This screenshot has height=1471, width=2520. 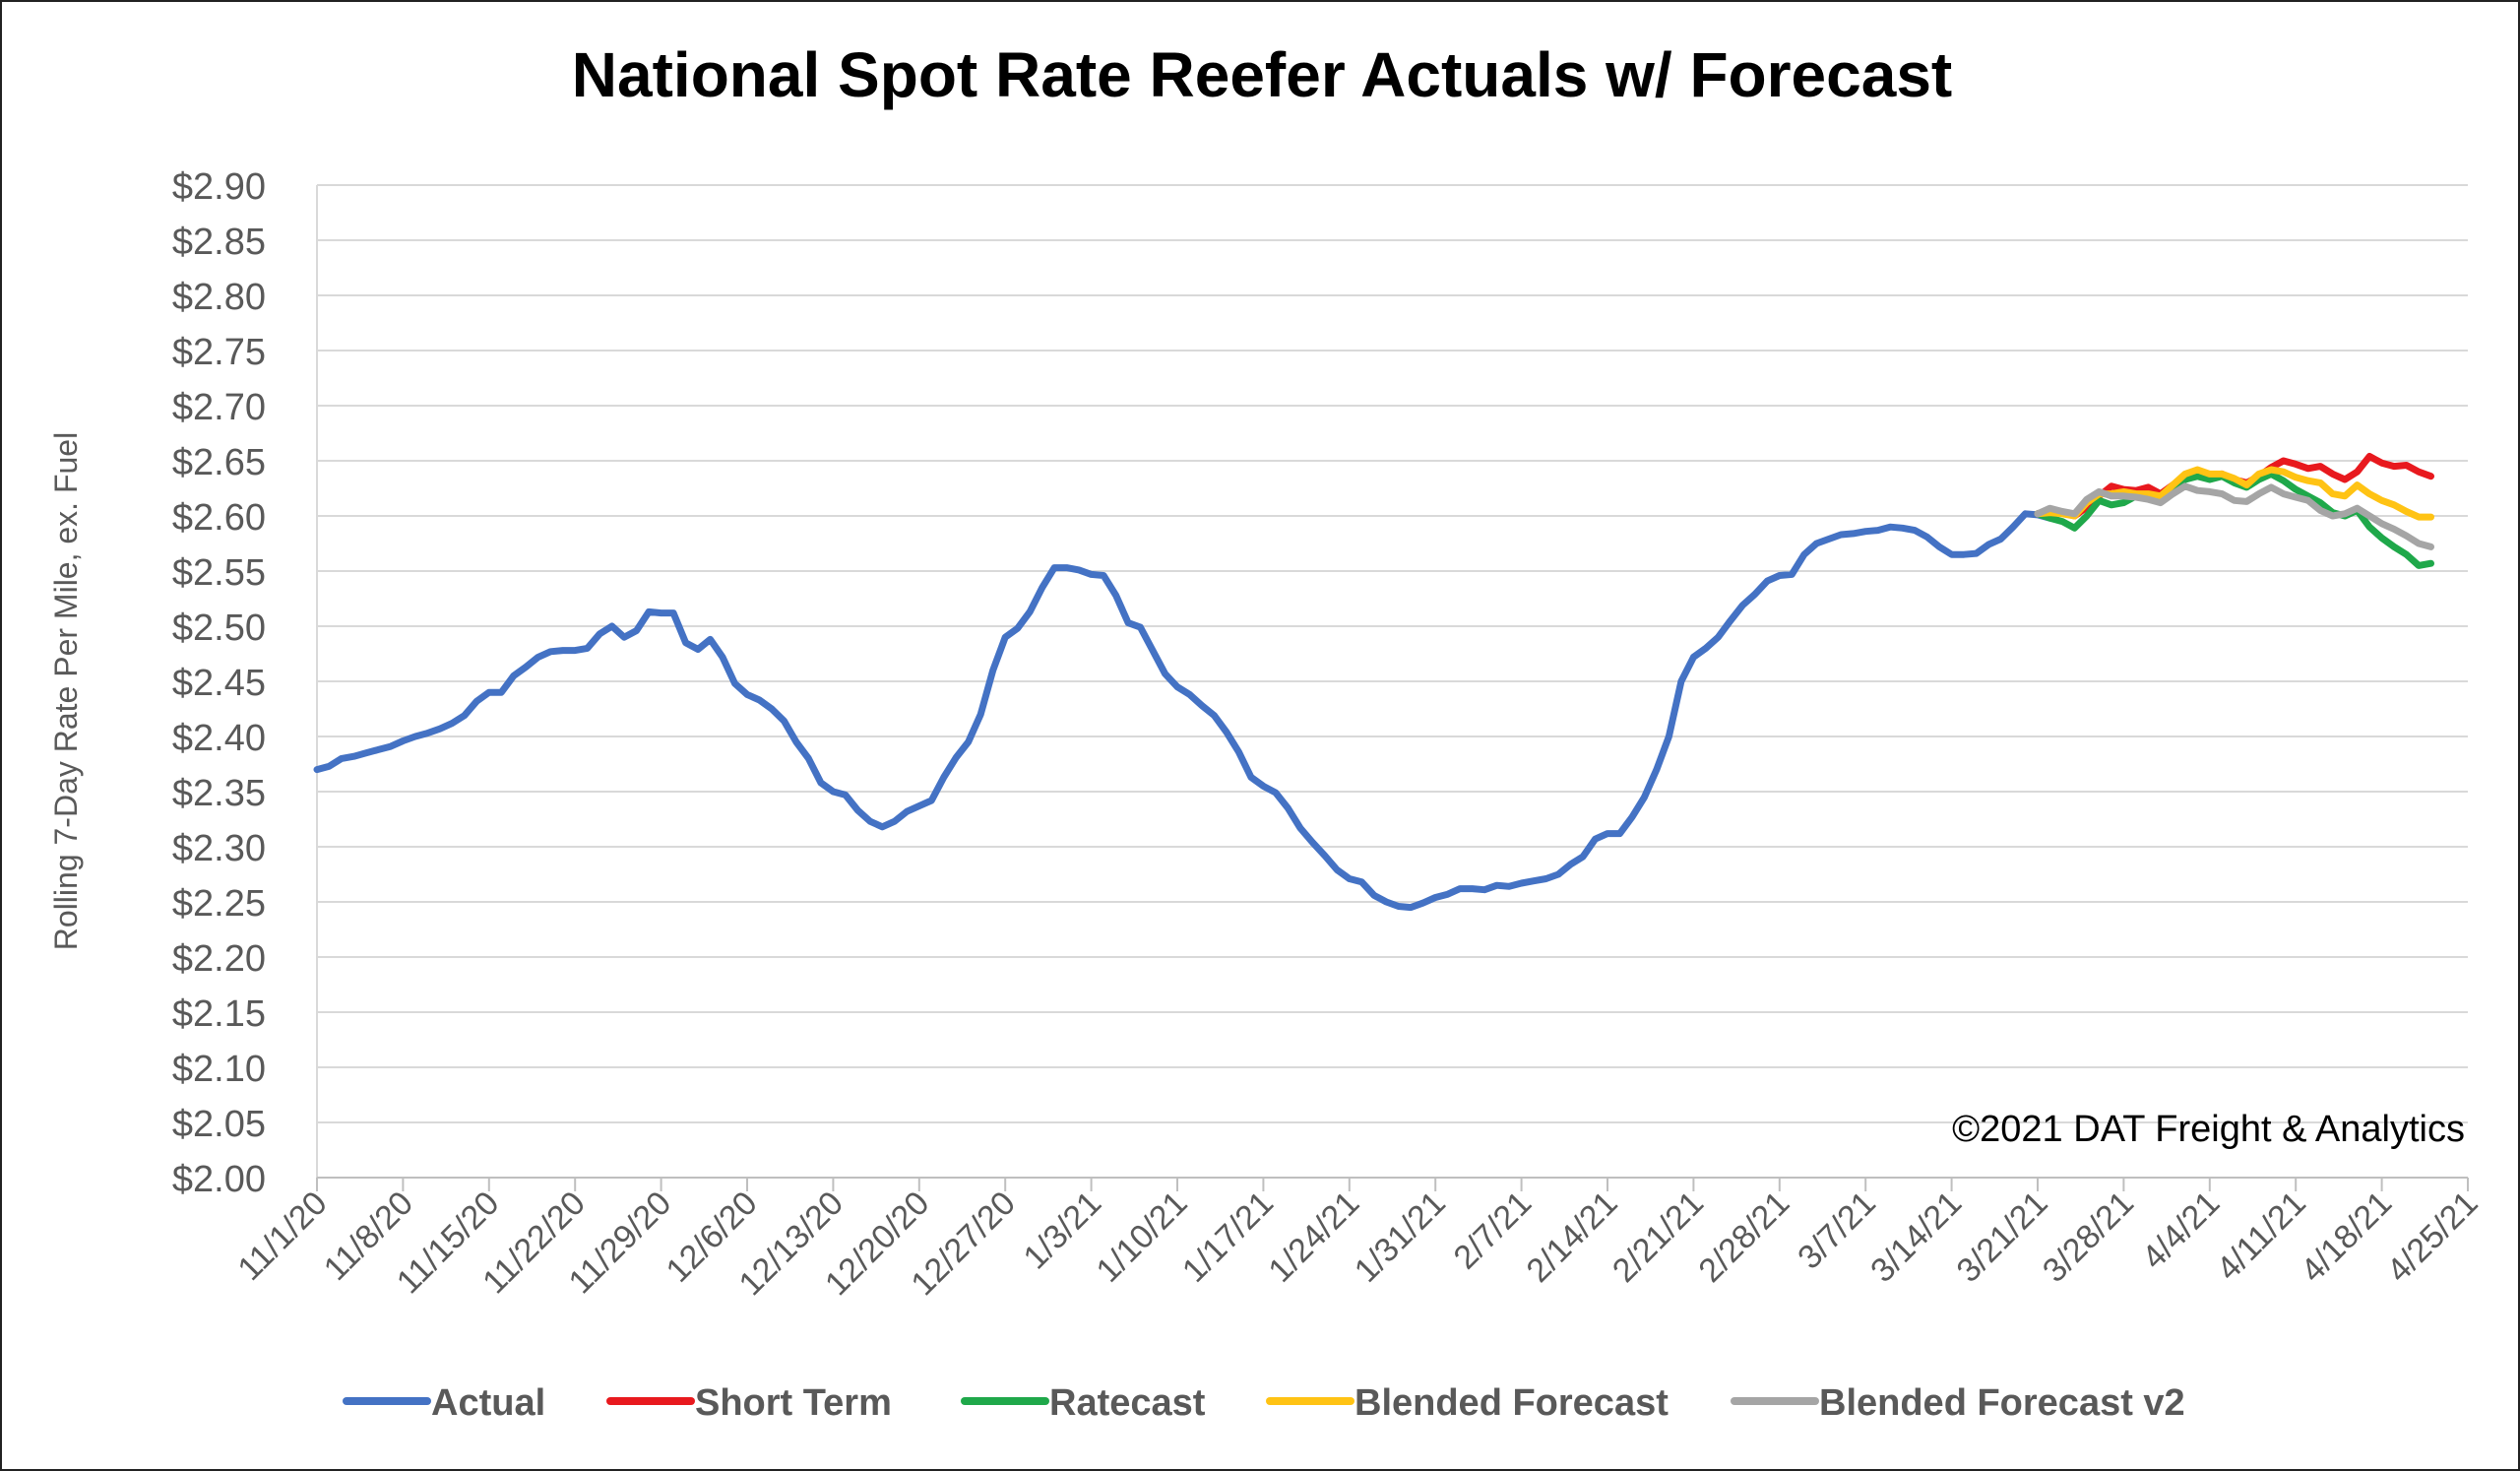 What do you see at coordinates (219, 573) in the screenshot?
I see `y-tick-label: $2.55` at bounding box center [219, 573].